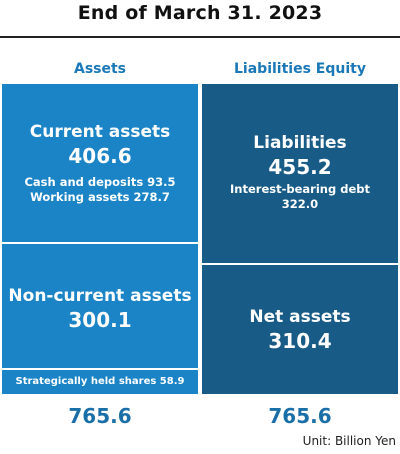  What do you see at coordinates (300, 416) in the screenshot?
I see `liabilities-equity-total: 765.6` at bounding box center [300, 416].